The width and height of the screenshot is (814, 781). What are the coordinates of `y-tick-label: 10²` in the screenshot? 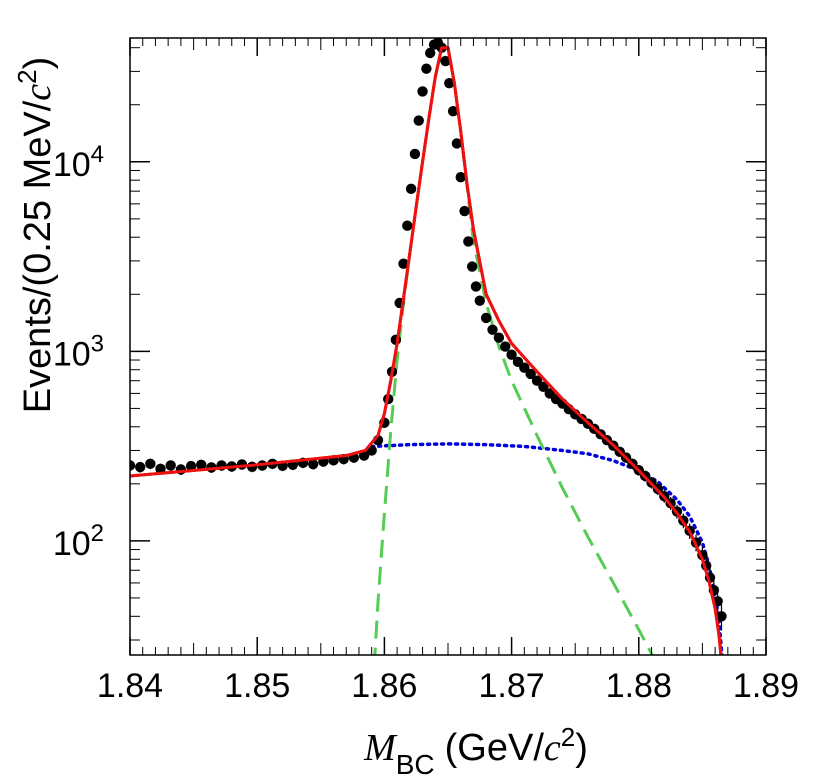 It's located at (78, 541).